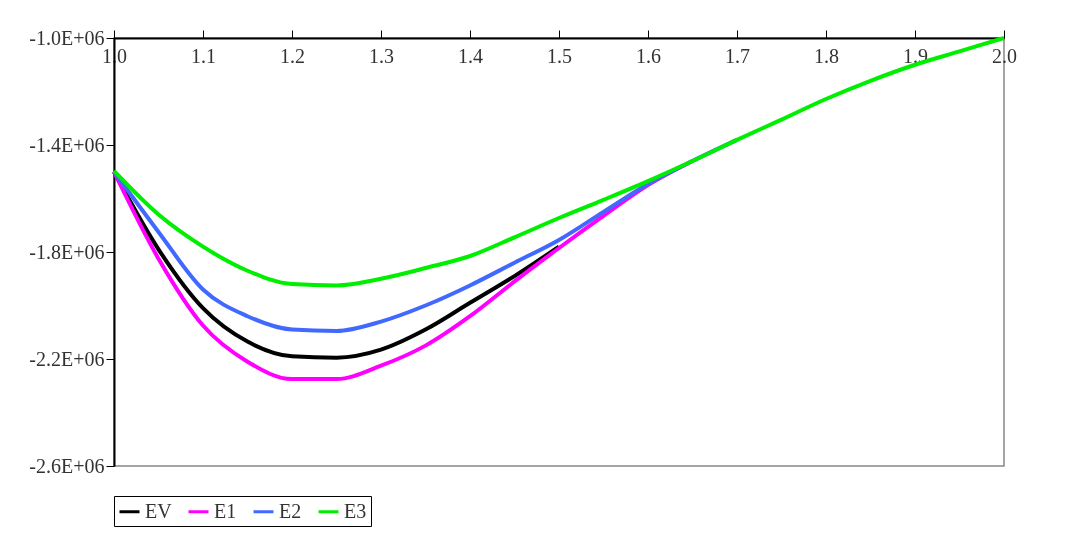  I want to click on x-tick-label: 2.0, so click(1004, 55).